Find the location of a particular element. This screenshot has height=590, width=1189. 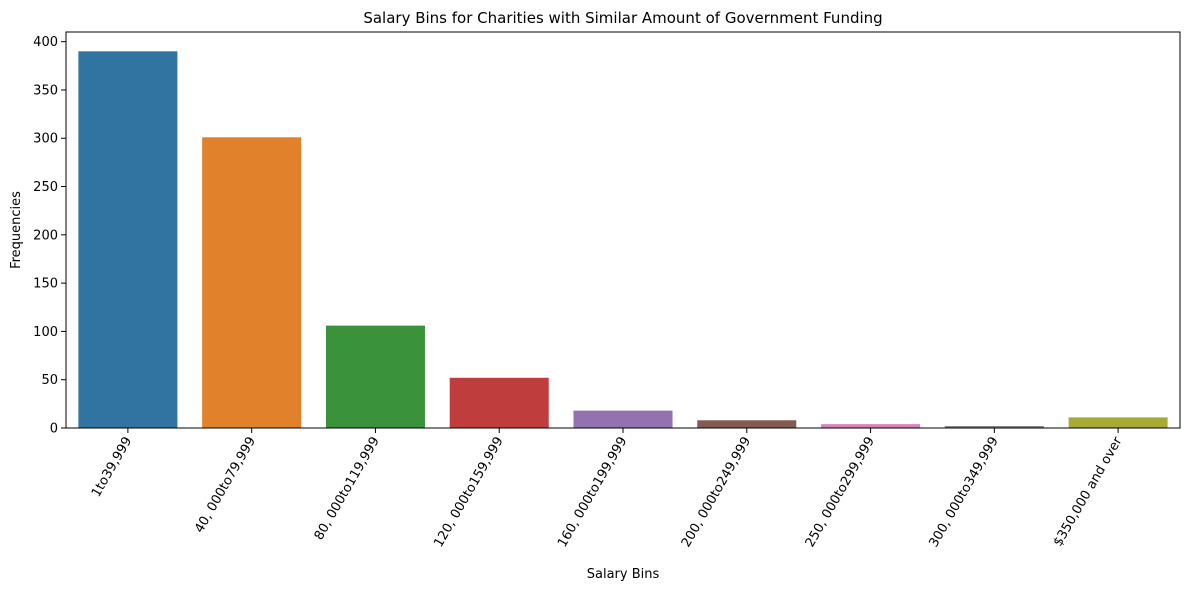

x-tick-label: $350,000 and over is located at coordinates (1088, 491).